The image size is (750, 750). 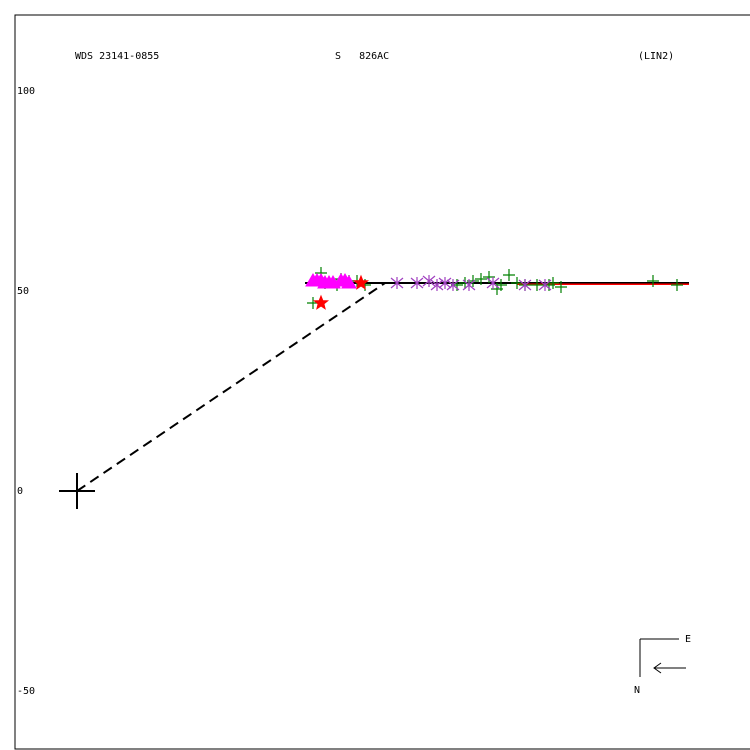 I want to click on y-tick-label: -50, so click(x=26, y=691).